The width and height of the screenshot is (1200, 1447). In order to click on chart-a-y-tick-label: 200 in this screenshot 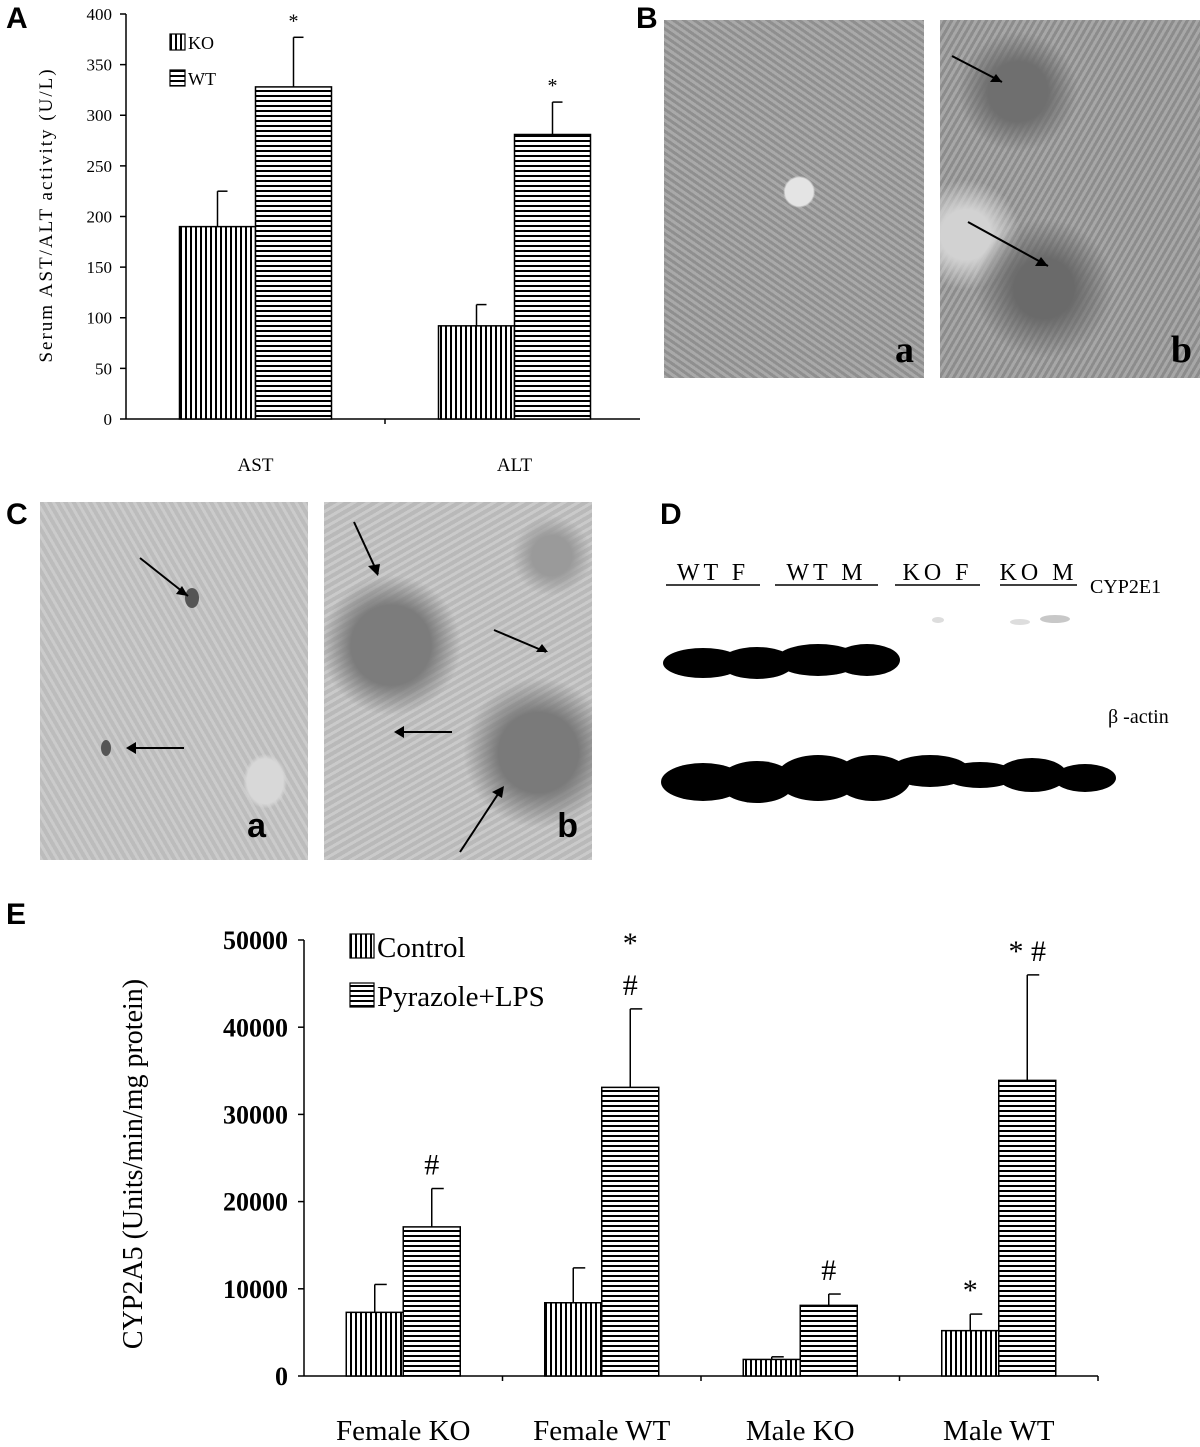, I will do `click(100, 216)`.